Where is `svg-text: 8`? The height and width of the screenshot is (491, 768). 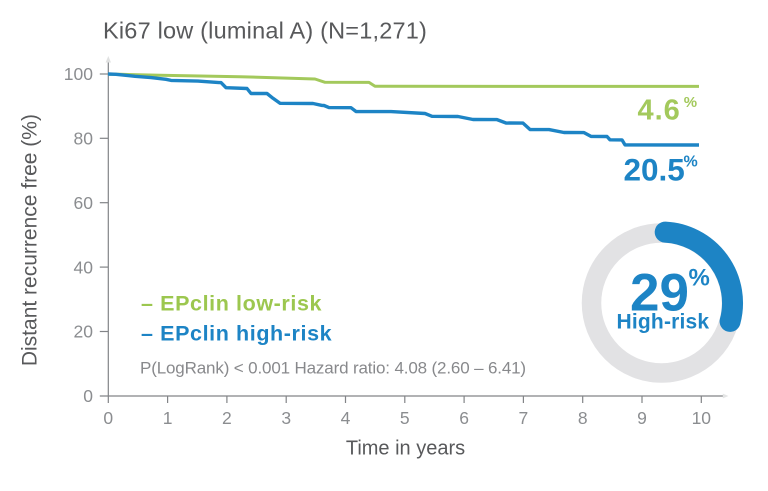 svg-text: 8 is located at coordinates (583, 418).